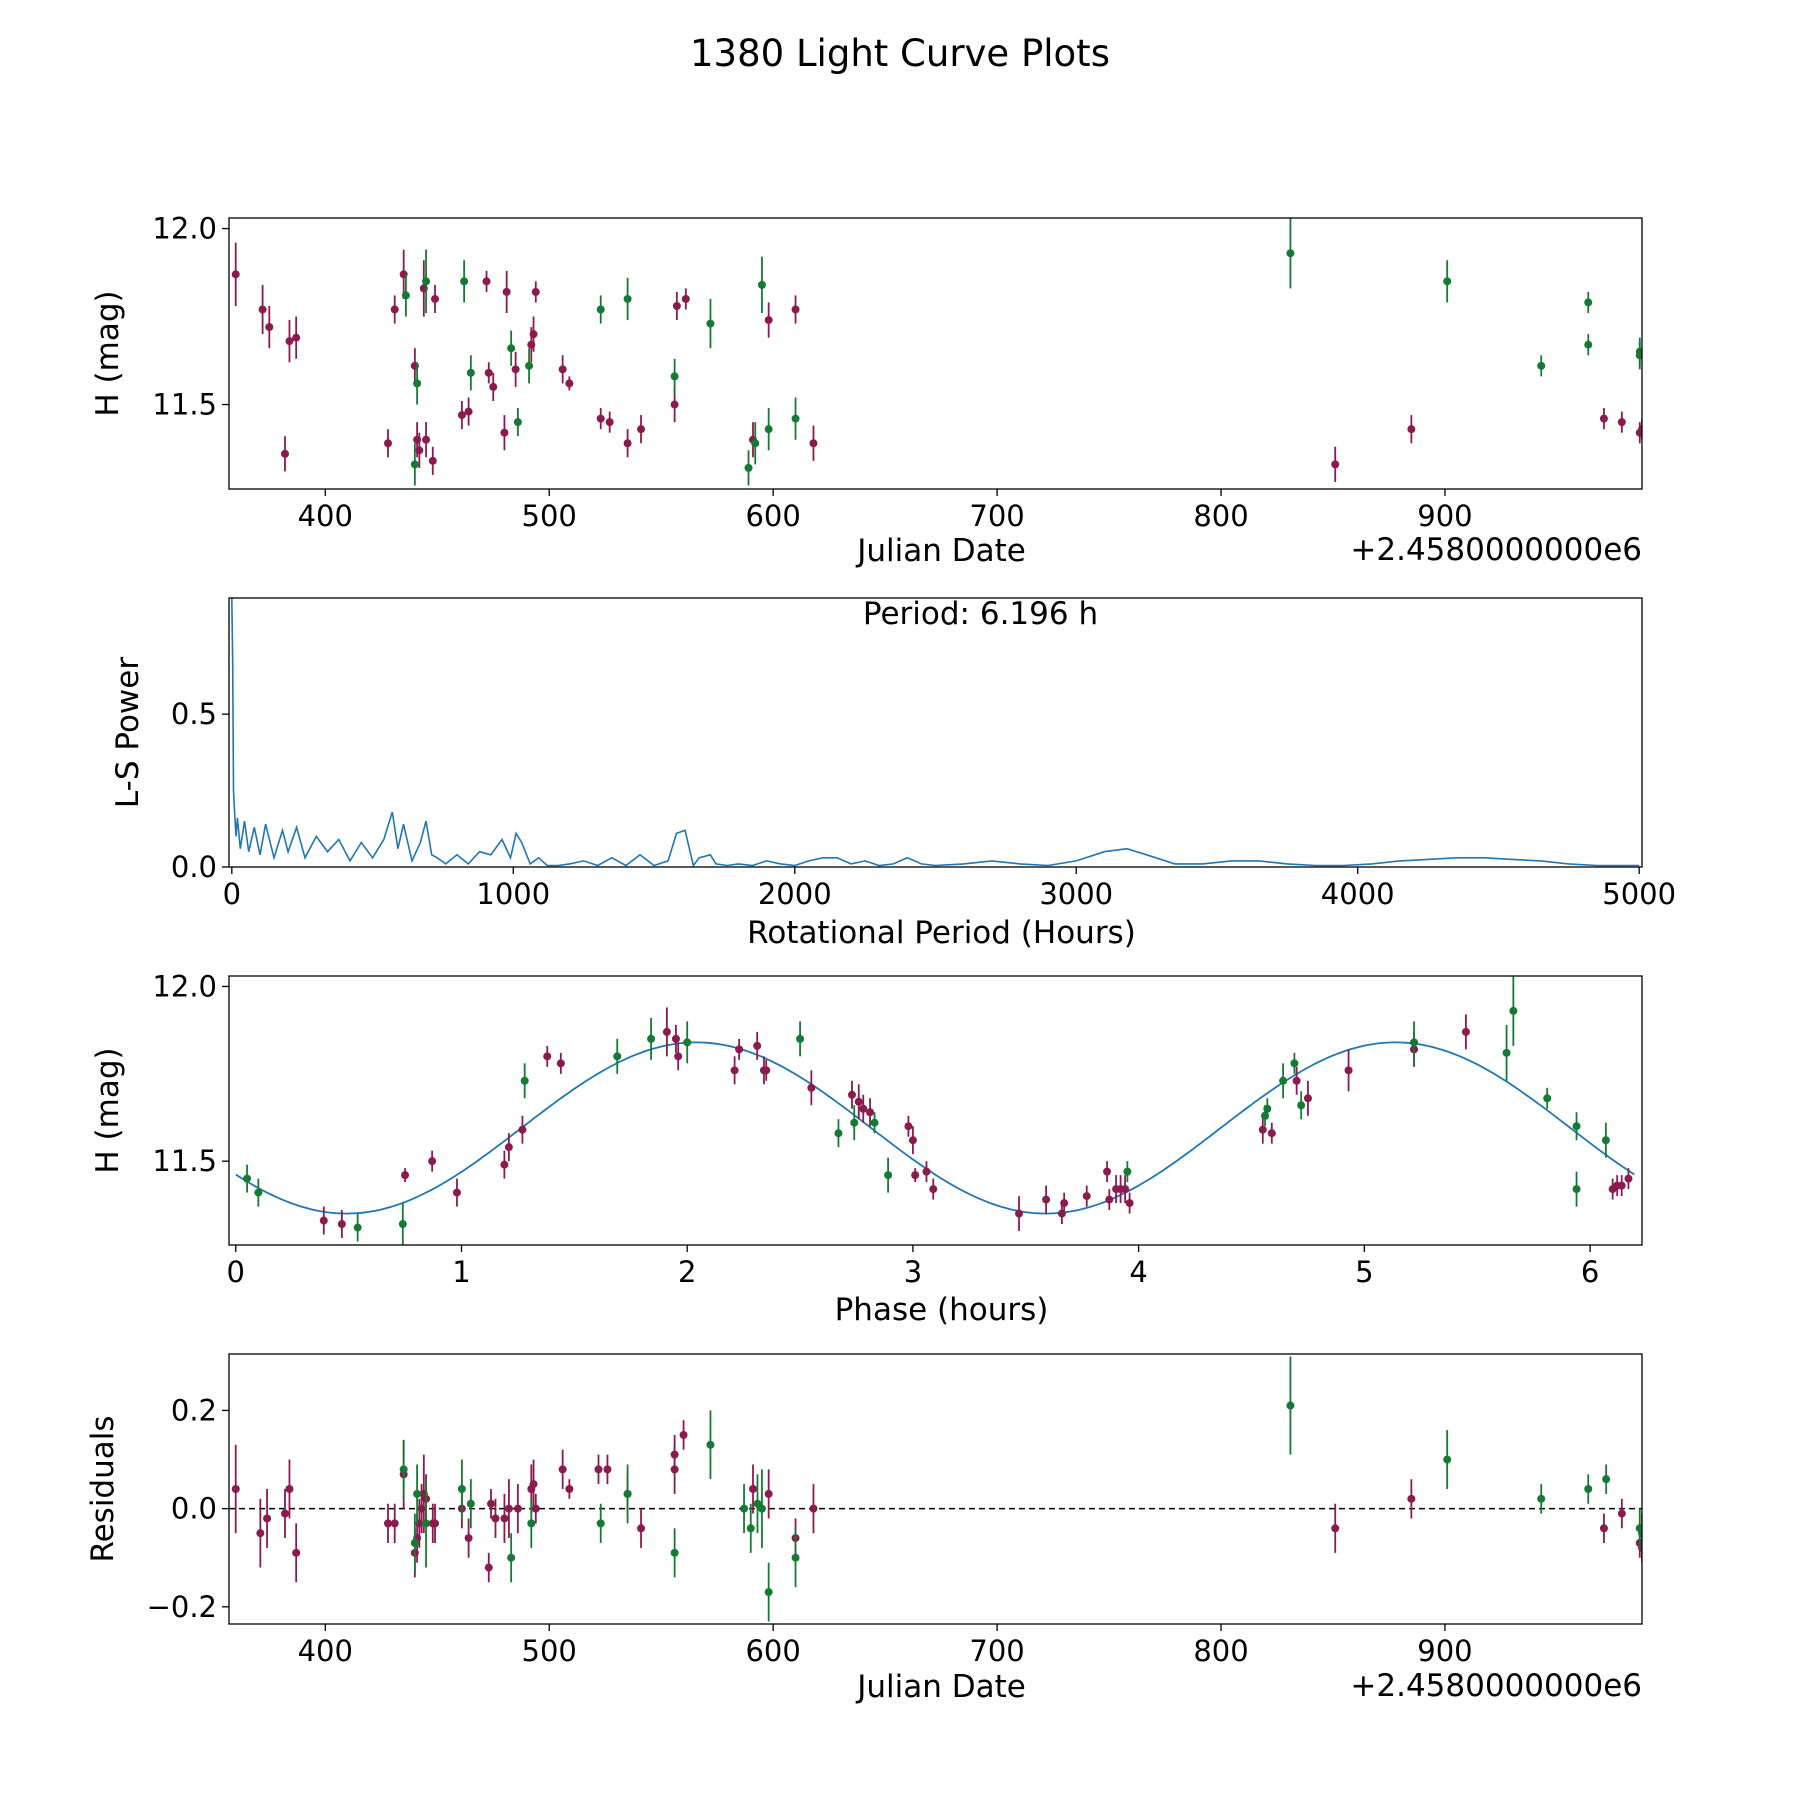 This screenshot has width=1800, height=1800. Describe the element at coordinates (935, 732) in the screenshot. I see `periodogram-line` at that location.